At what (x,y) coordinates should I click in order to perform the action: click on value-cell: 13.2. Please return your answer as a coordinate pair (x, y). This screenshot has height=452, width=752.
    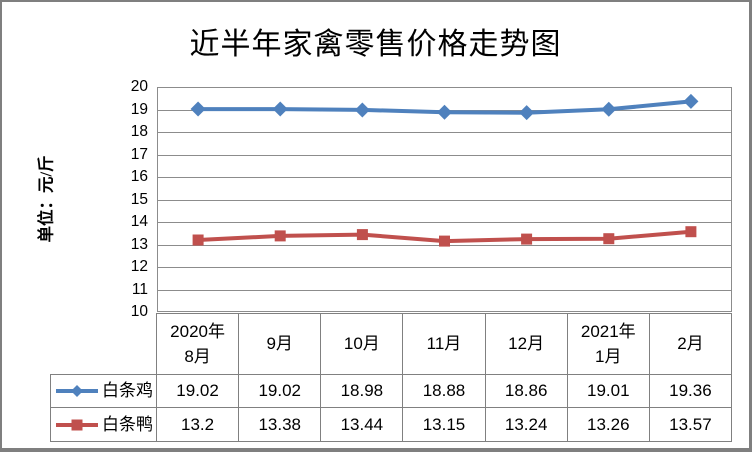
    Looking at the image, I should click on (198, 425).